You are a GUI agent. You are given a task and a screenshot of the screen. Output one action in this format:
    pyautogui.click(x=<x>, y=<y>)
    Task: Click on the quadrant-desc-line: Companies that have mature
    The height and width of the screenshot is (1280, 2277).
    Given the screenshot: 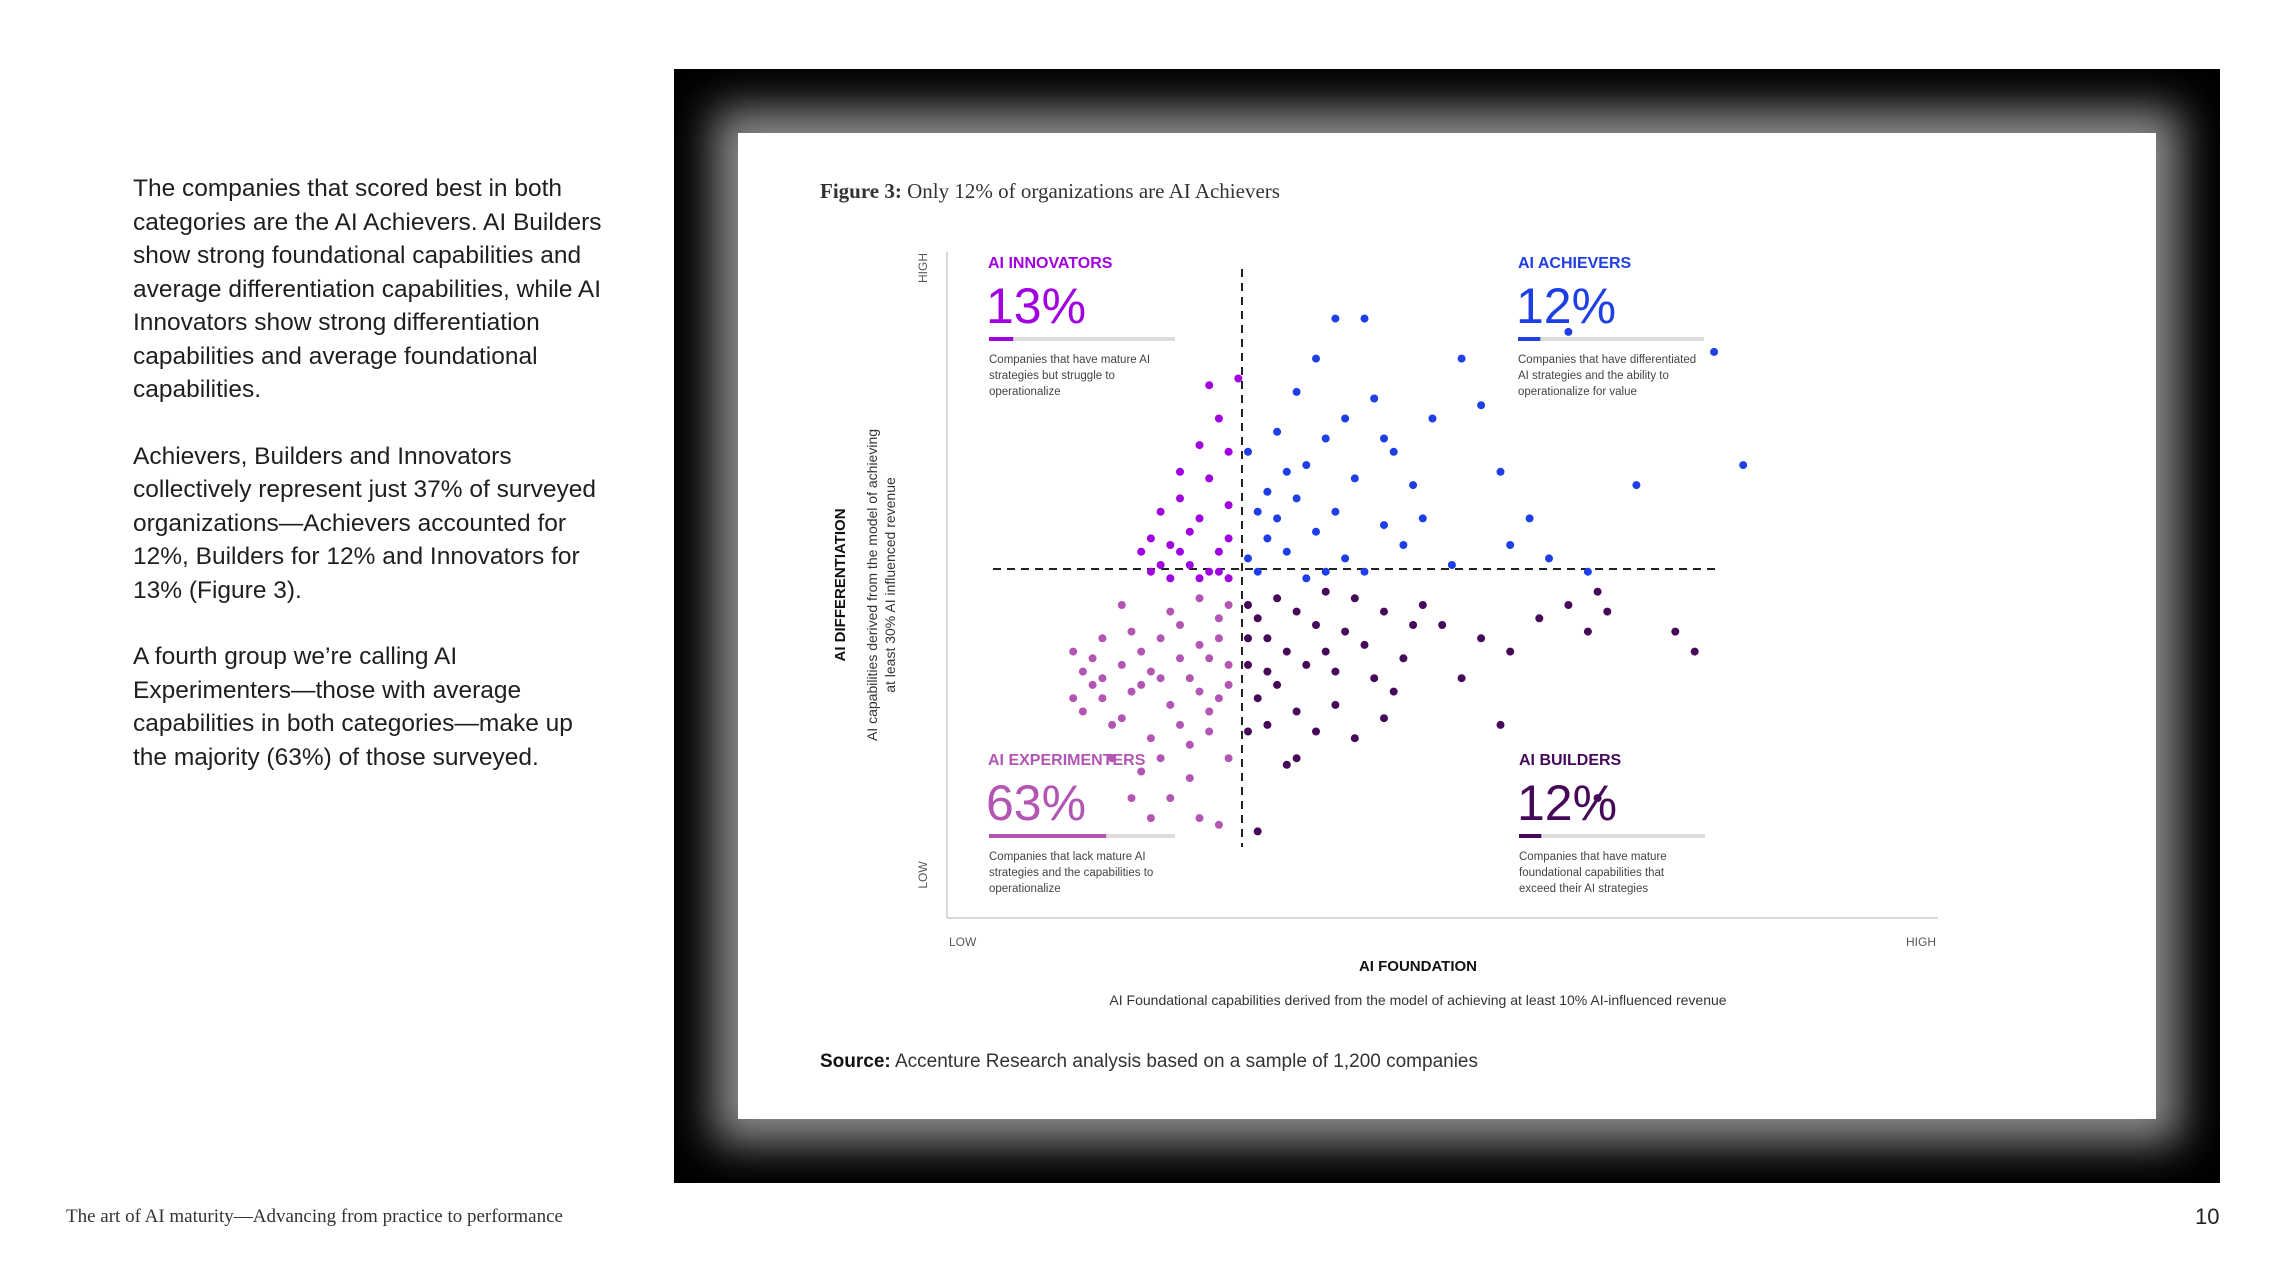 What is the action you would take?
    pyautogui.click(x=1593, y=857)
    